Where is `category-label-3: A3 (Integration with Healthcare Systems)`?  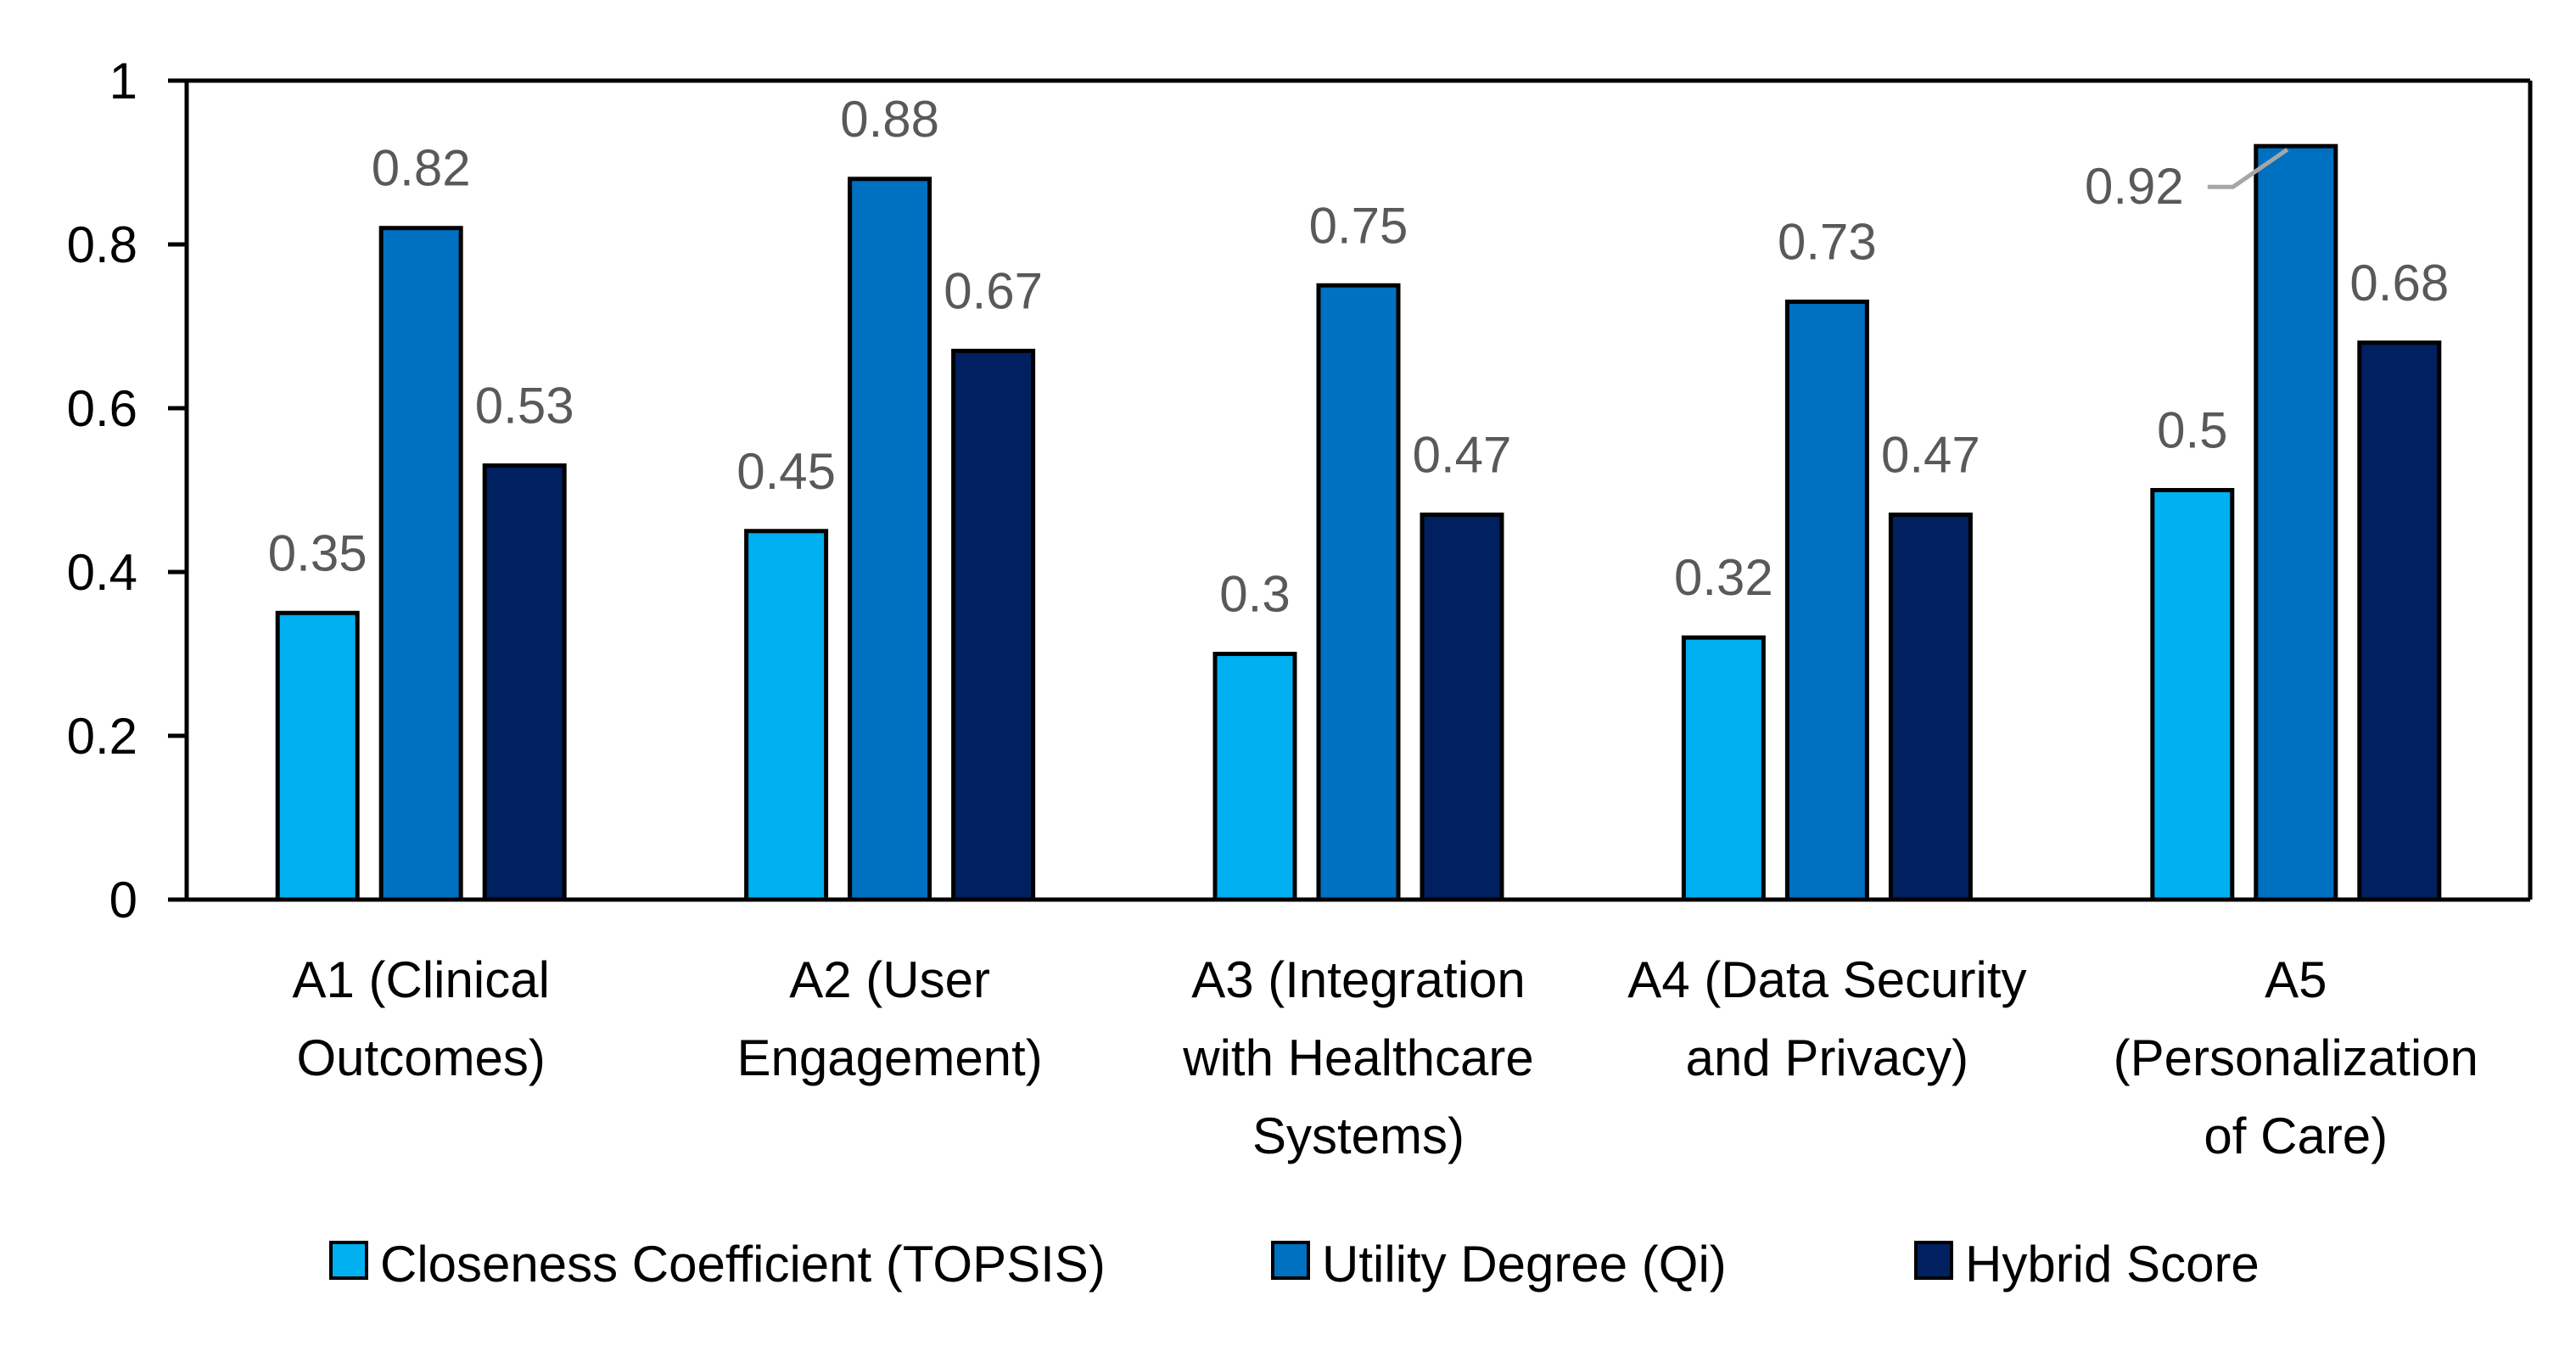
category-label-3: A3 (Integration with Healthcare Systems) is located at coordinates (1358, 1057).